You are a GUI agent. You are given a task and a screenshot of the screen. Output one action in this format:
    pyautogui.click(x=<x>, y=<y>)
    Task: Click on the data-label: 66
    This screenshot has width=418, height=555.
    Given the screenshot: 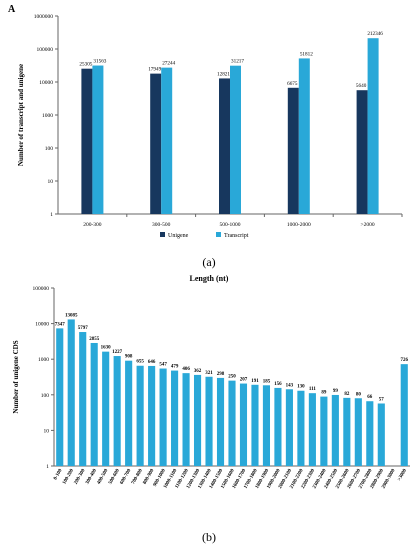 What is the action you would take?
    pyautogui.click(x=370, y=397)
    